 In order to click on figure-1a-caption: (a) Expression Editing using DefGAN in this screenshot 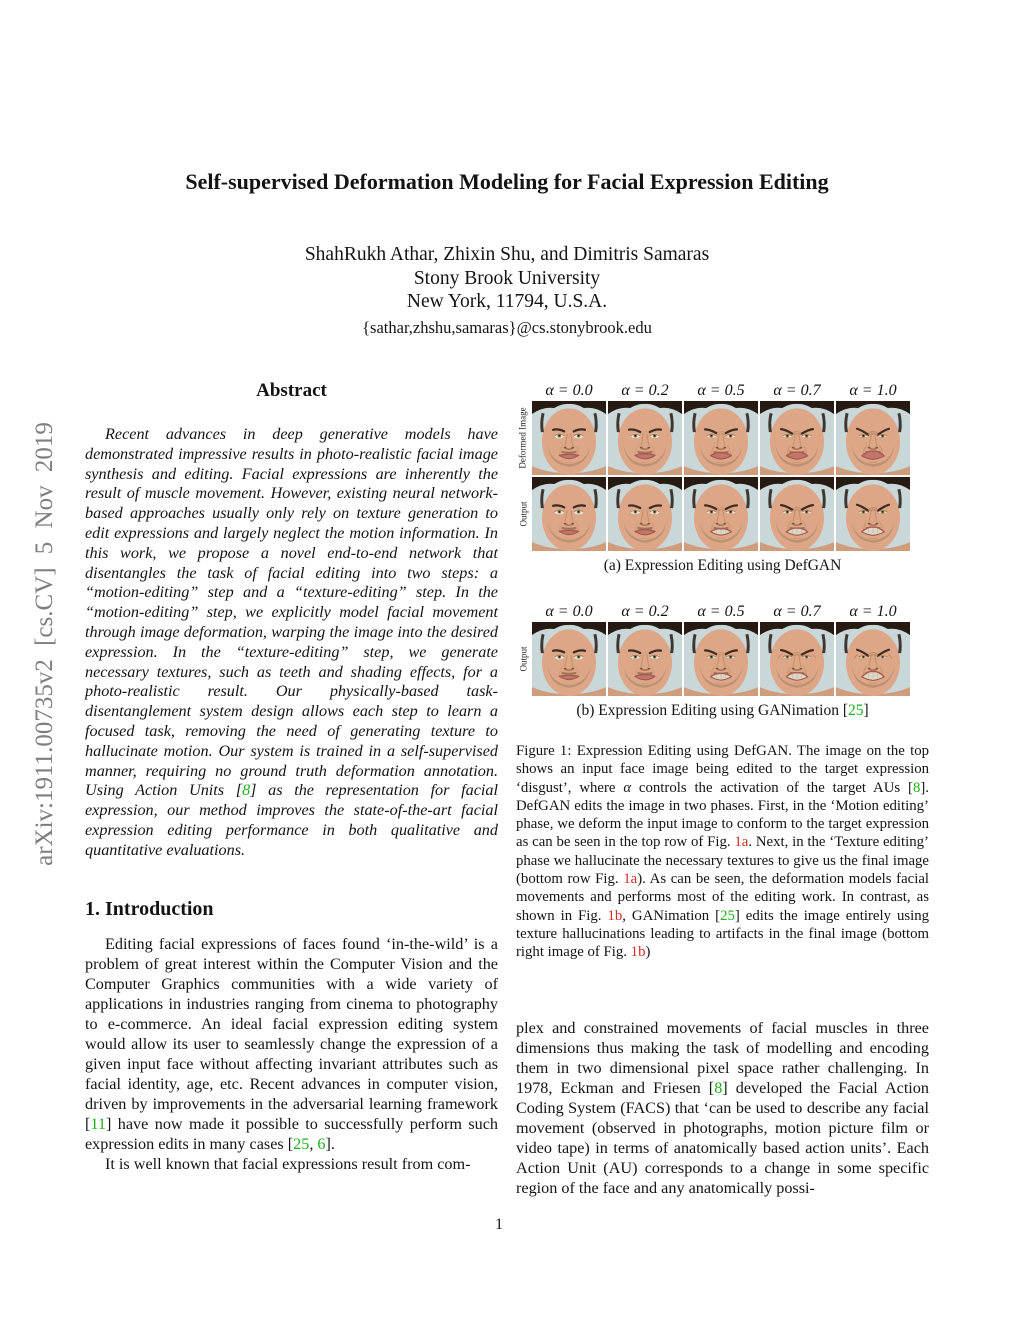, I will do `click(722, 565)`.